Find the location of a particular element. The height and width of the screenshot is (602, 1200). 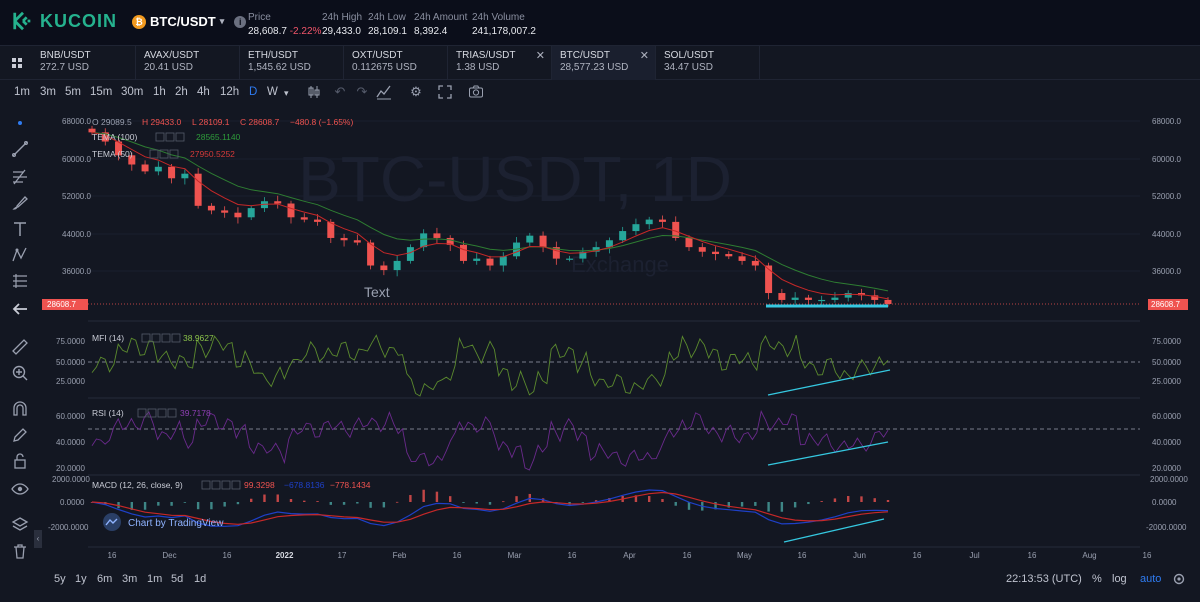

tab-oxt: OXT/USDT 0.112675 USD is located at coordinates (396, 63).